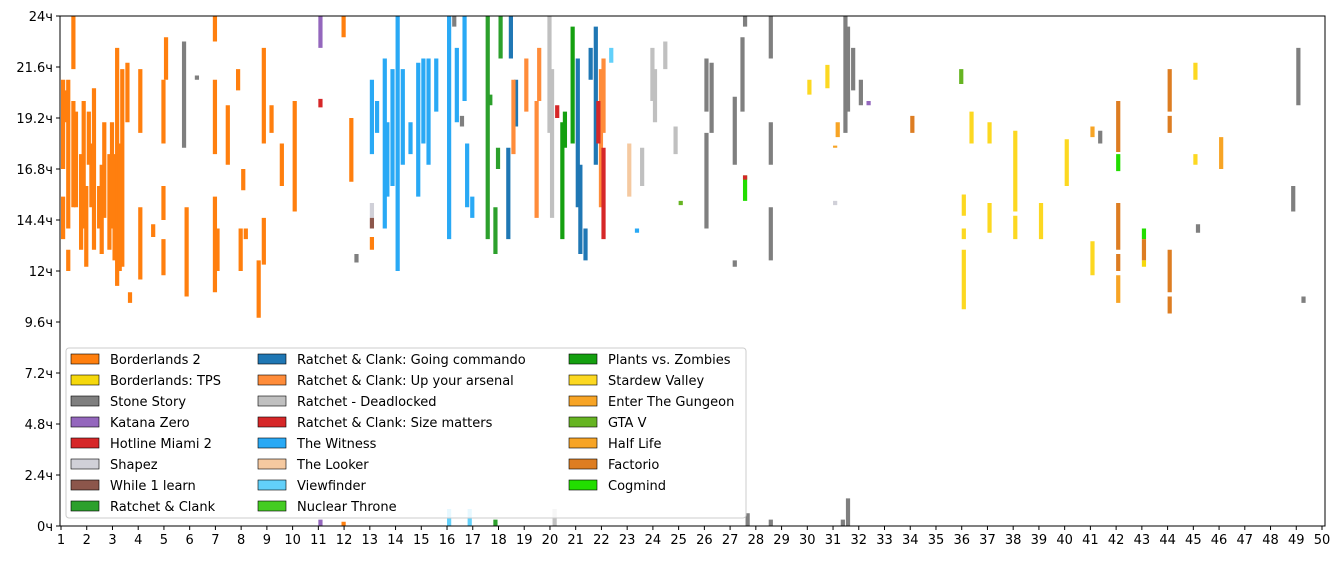  What do you see at coordinates (601, 540) in the screenshot?
I see `x-tick-label: 22` at bounding box center [601, 540].